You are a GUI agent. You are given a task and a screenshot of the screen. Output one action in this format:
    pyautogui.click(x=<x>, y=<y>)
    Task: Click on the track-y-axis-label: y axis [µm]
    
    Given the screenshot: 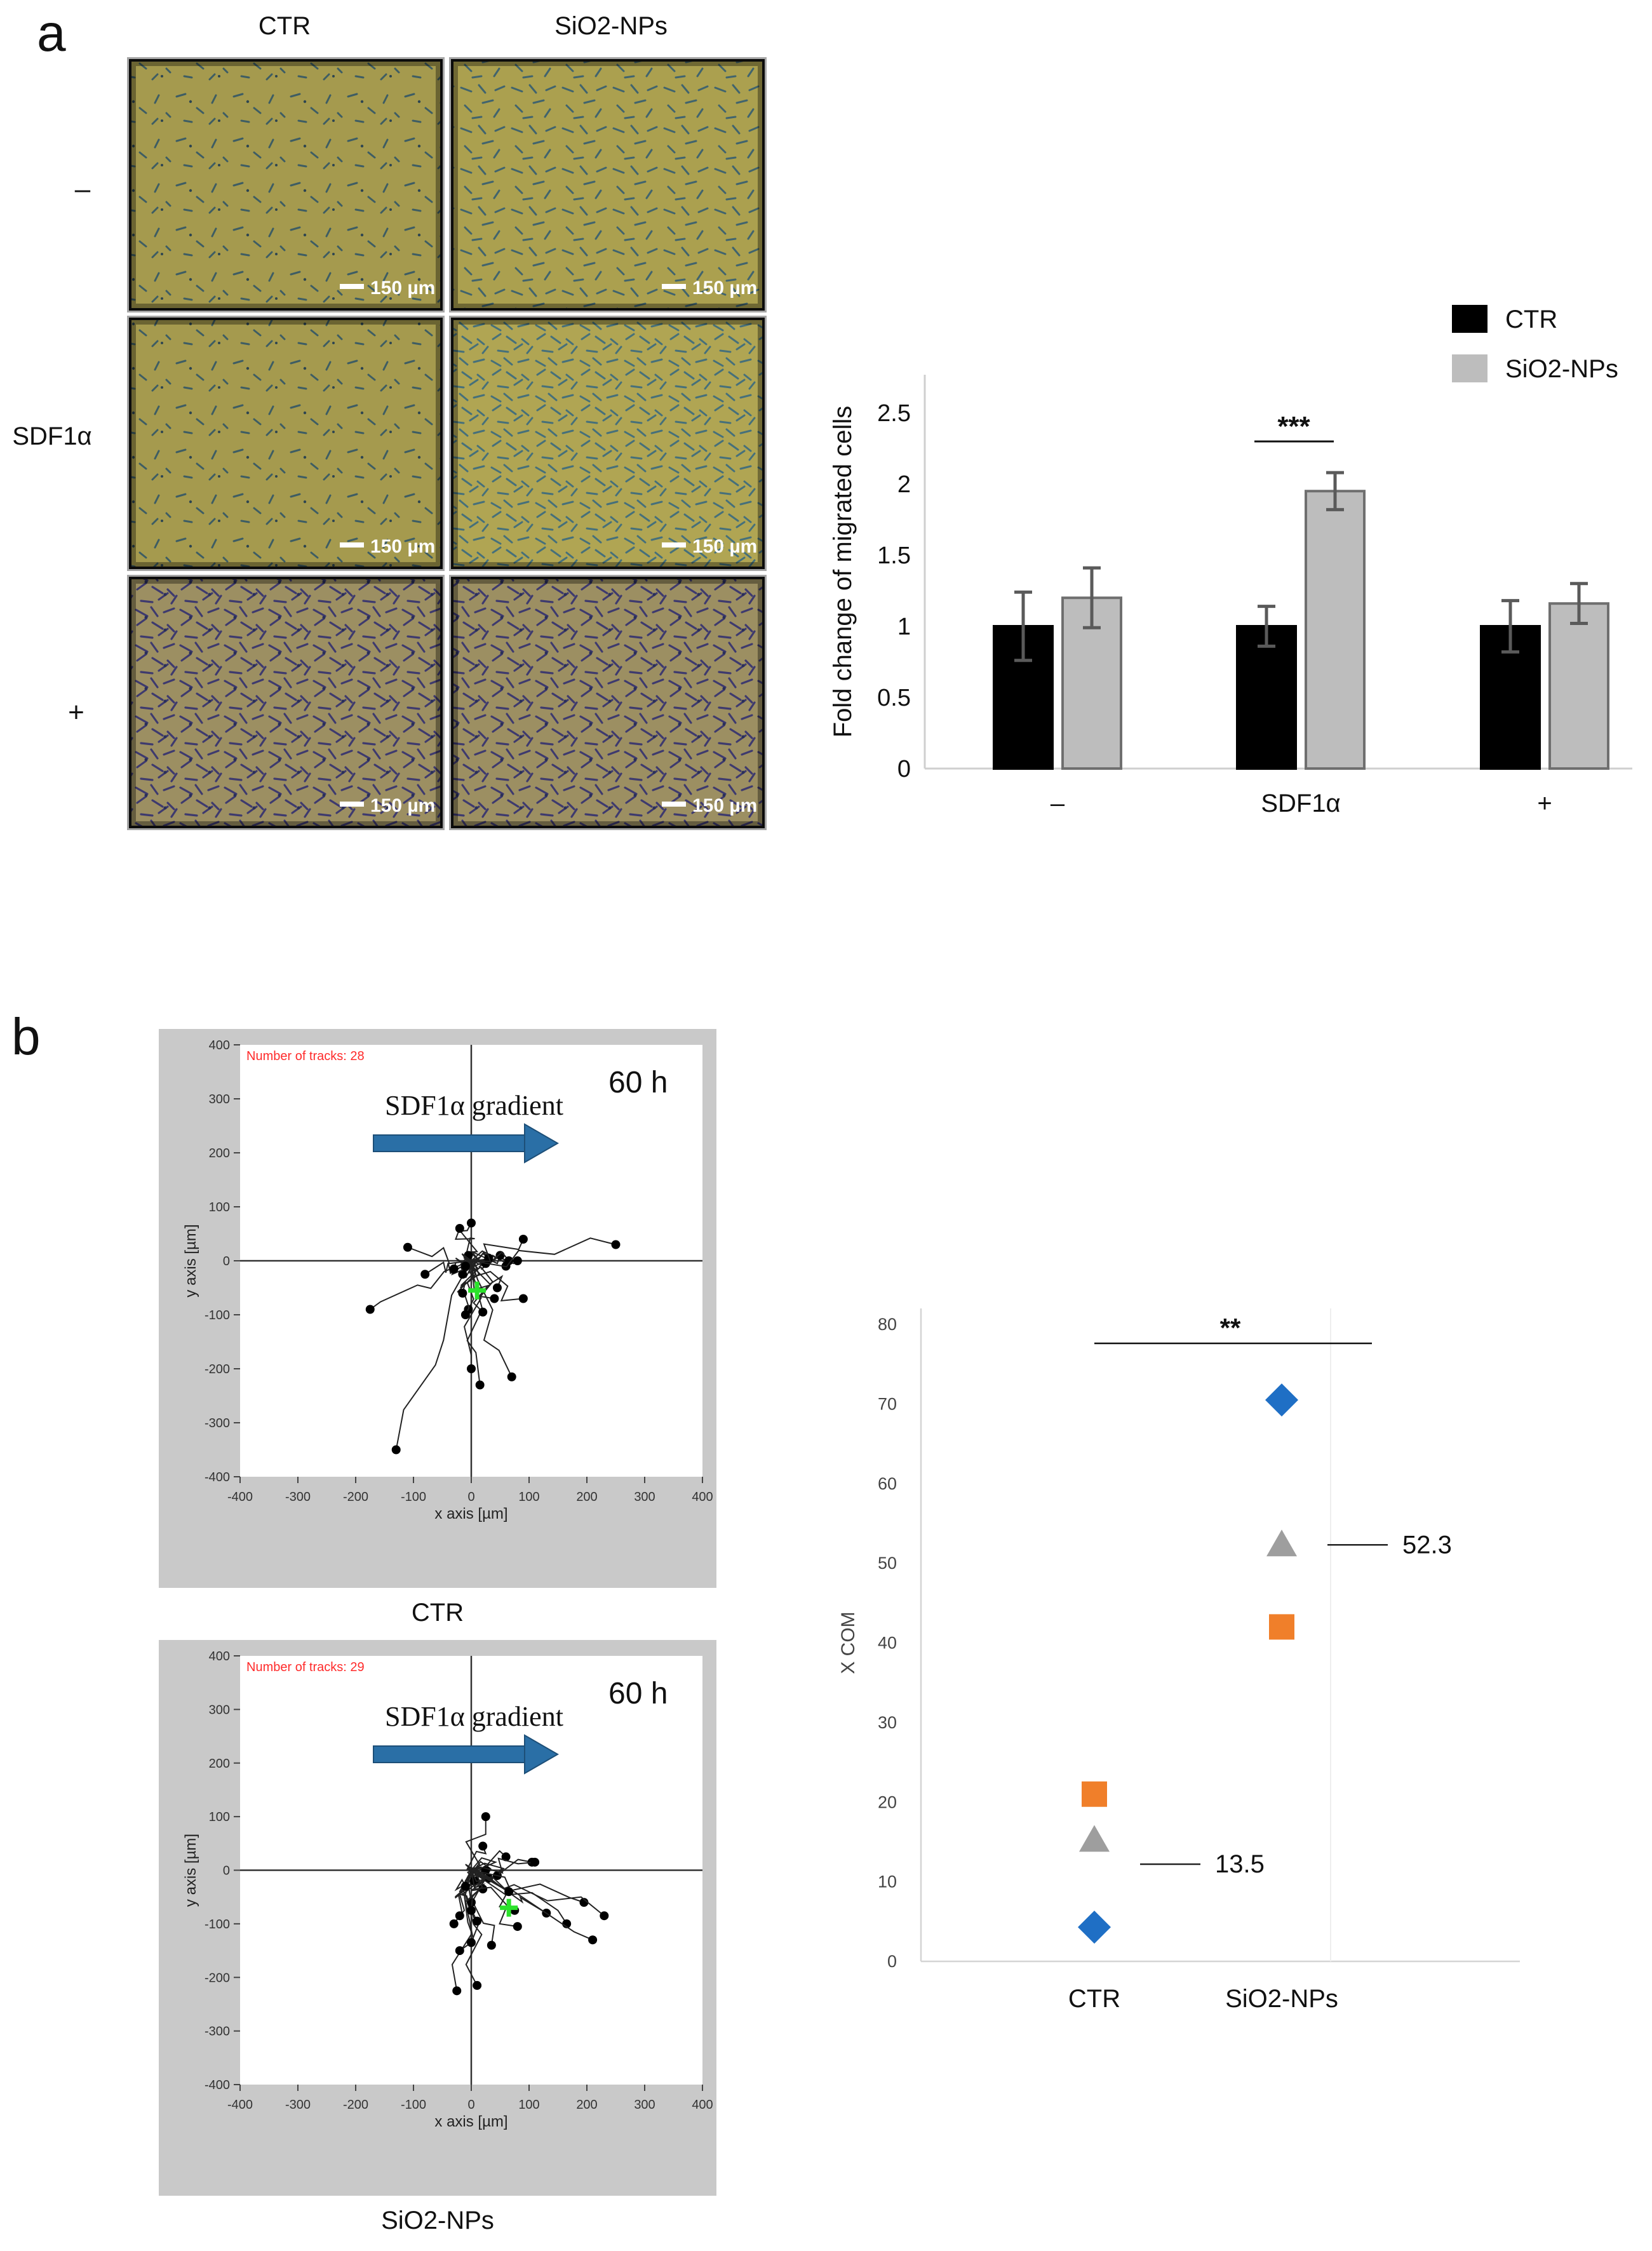 What is the action you would take?
    pyautogui.click(x=190, y=1870)
    